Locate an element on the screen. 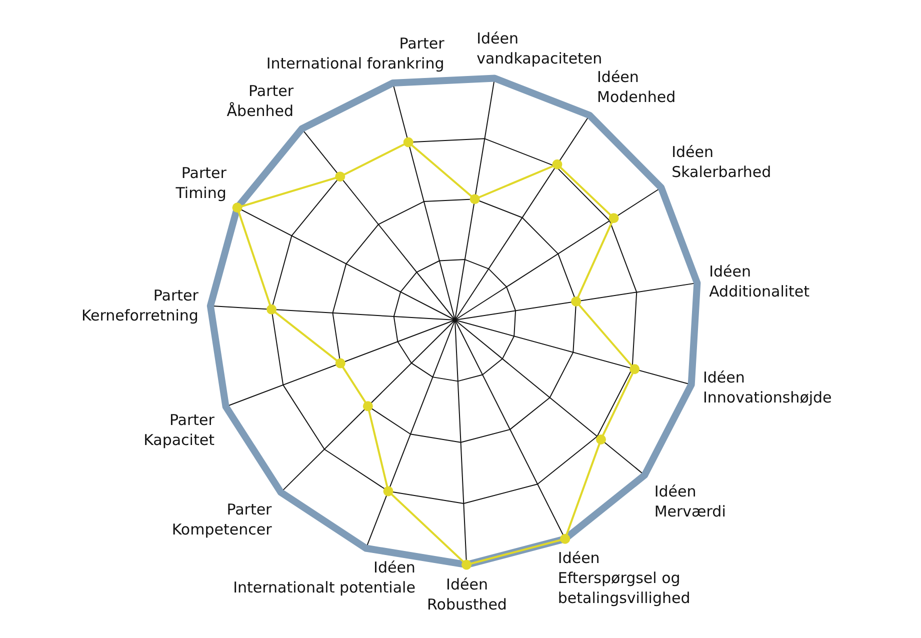 The height and width of the screenshot is (638, 921). spoke-label: Parter Åbenhed is located at coordinates (260, 101).